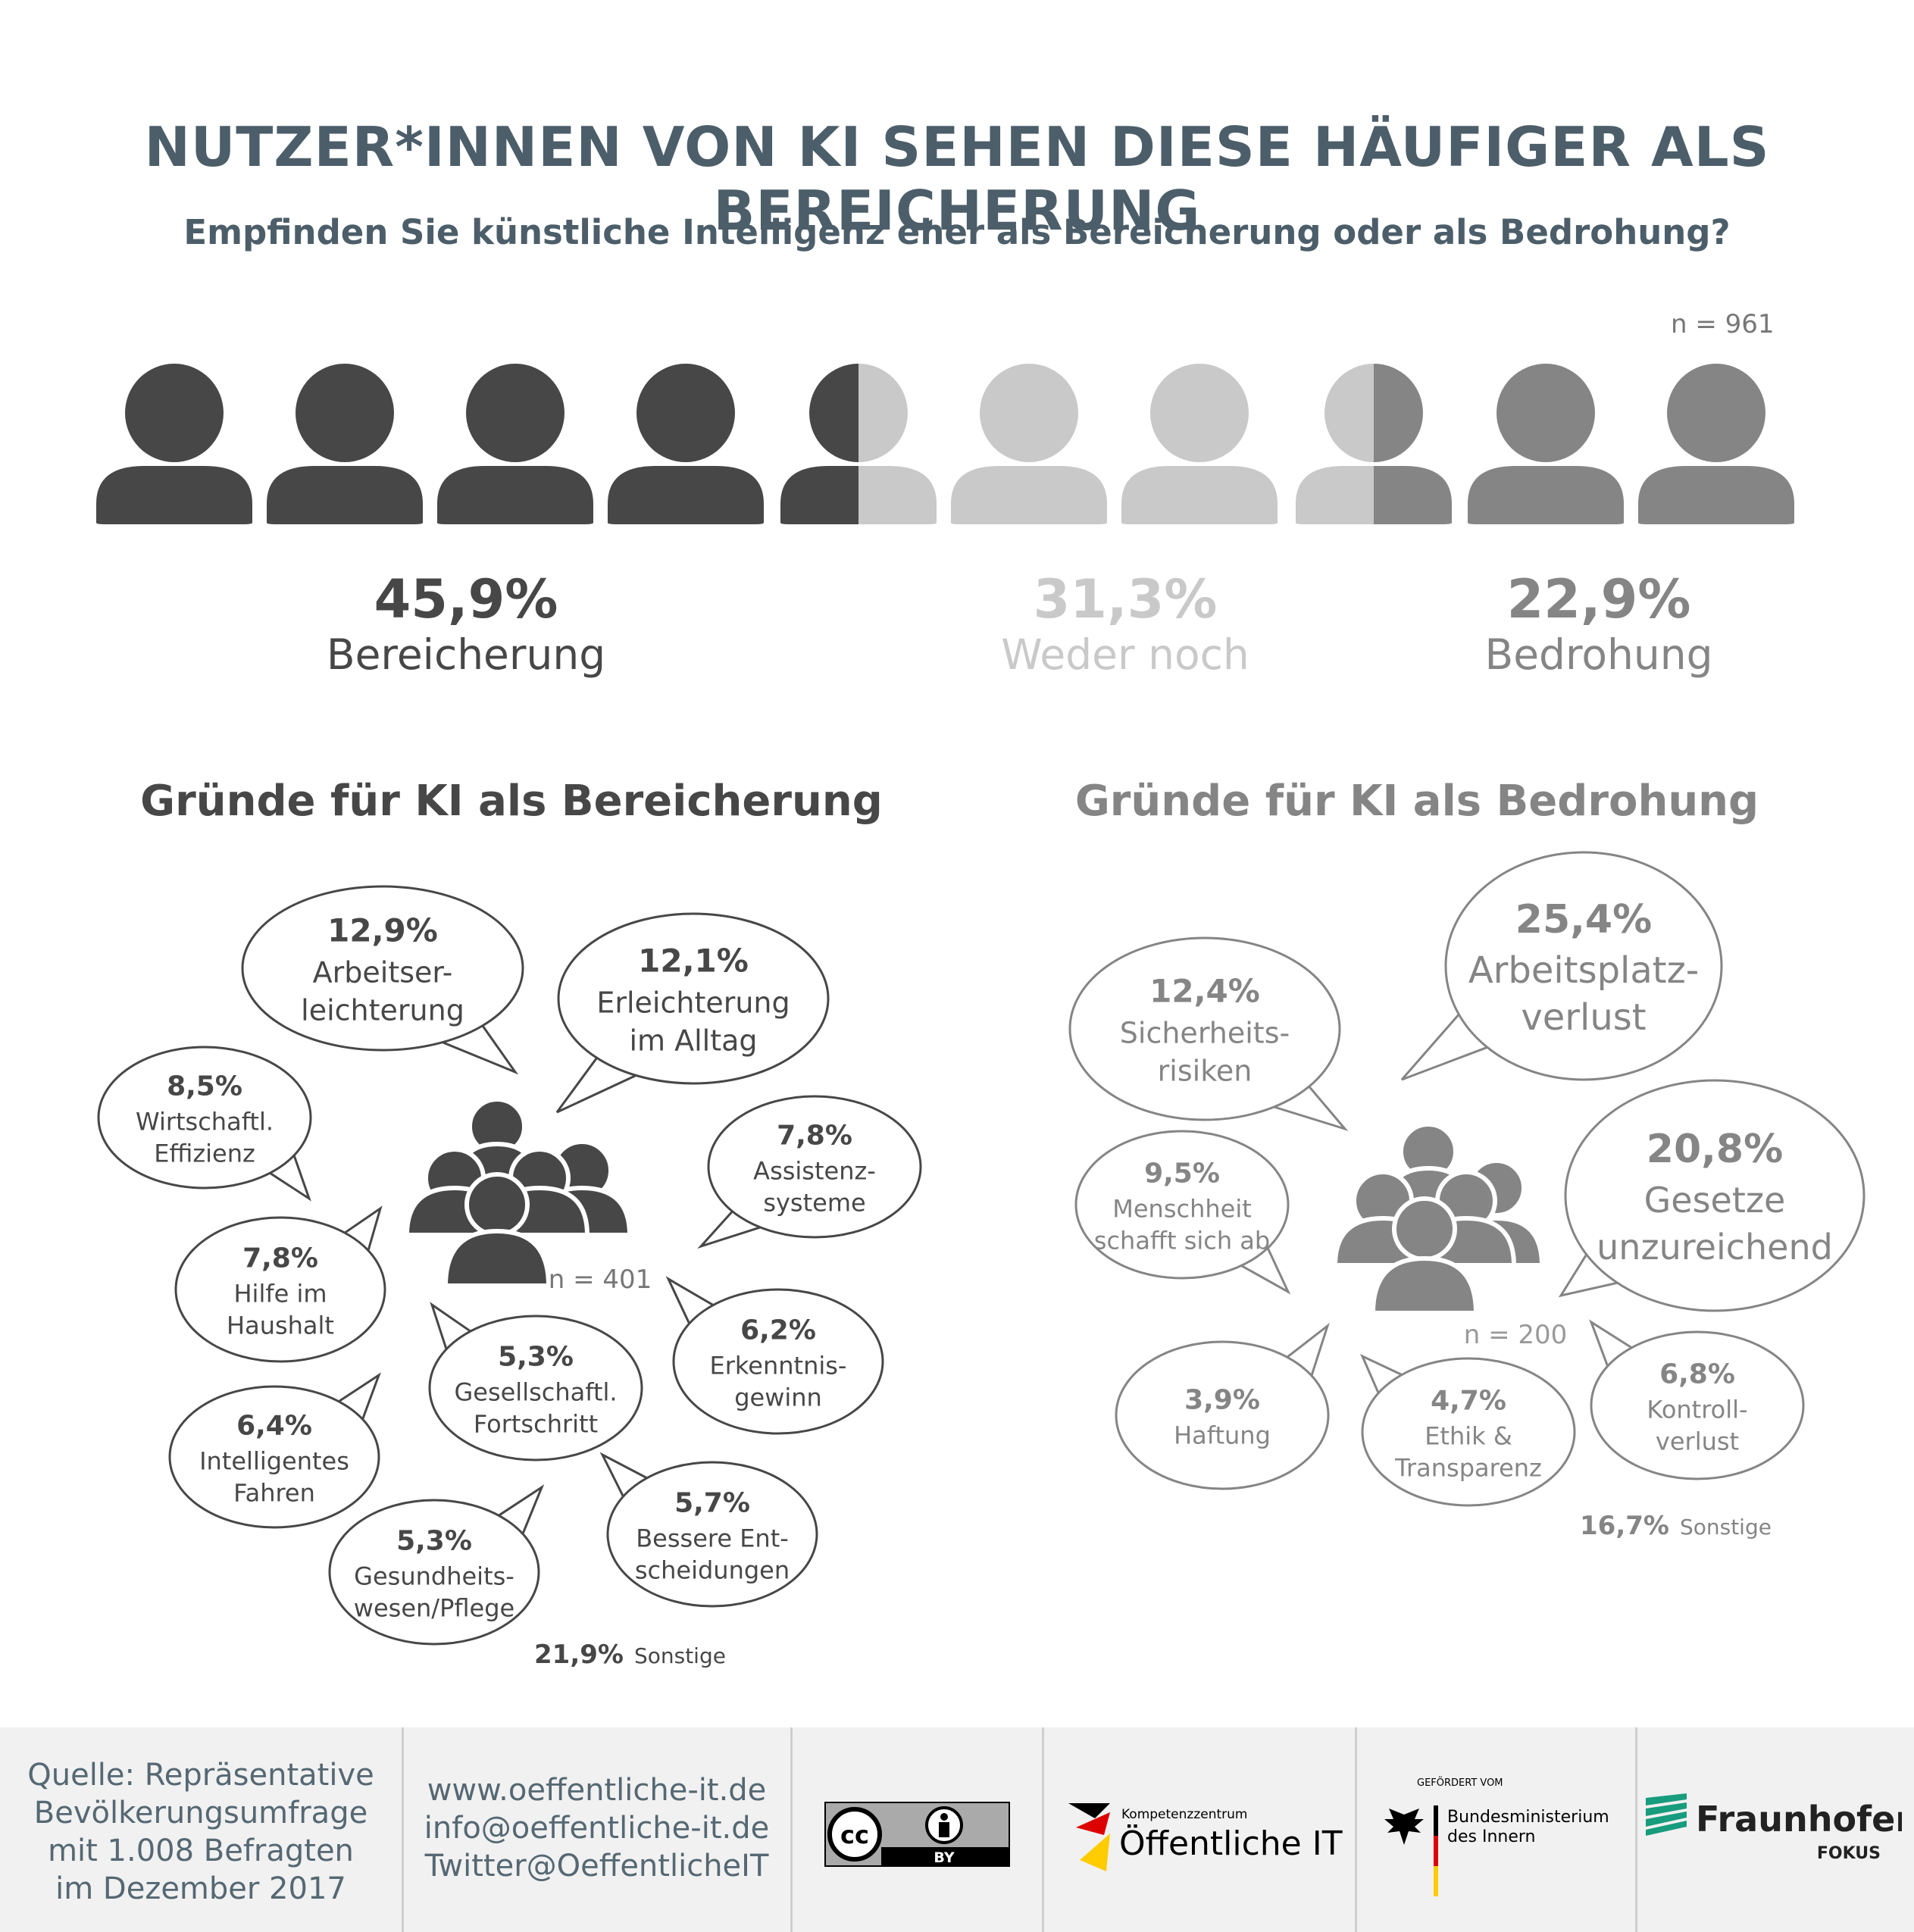 The height and width of the screenshot is (1932, 1914). What do you see at coordinates (1849, 1854) in the screenshot?
I see `fraunhofer-sub: FOKUS` at bounding box center [1849, 1854].